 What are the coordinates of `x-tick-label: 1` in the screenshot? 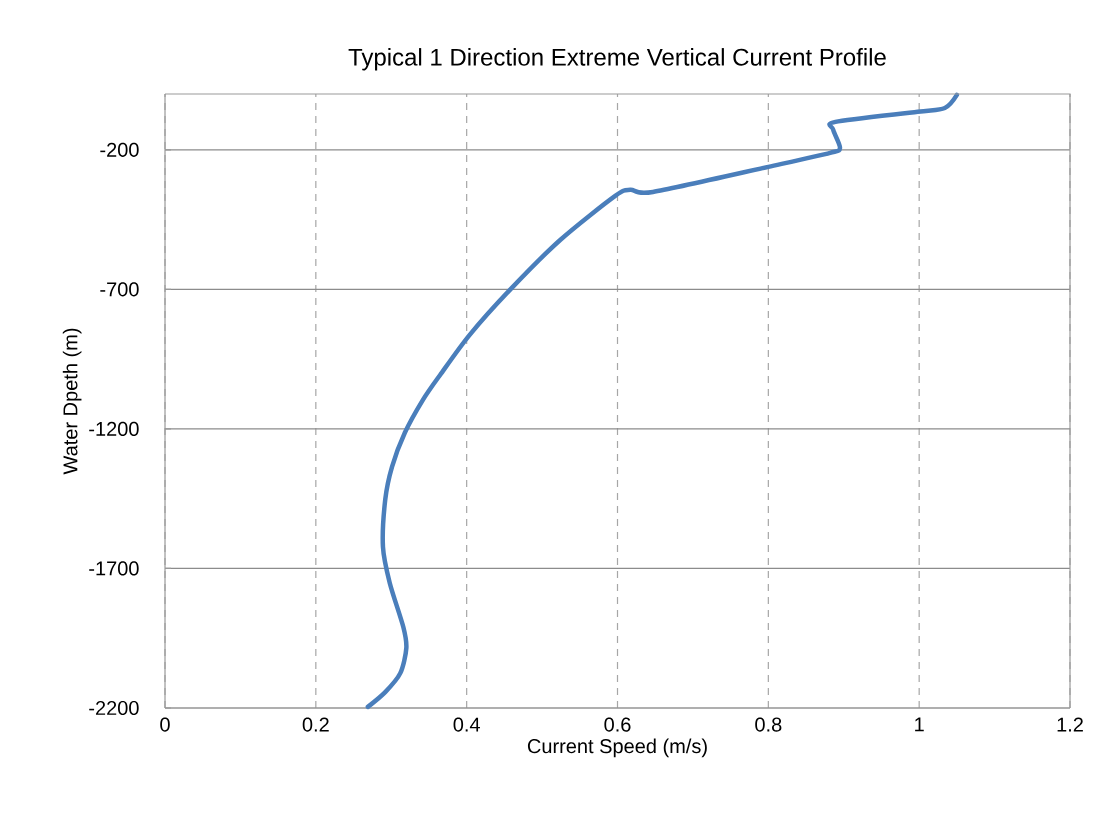 It's located at (919, 724).